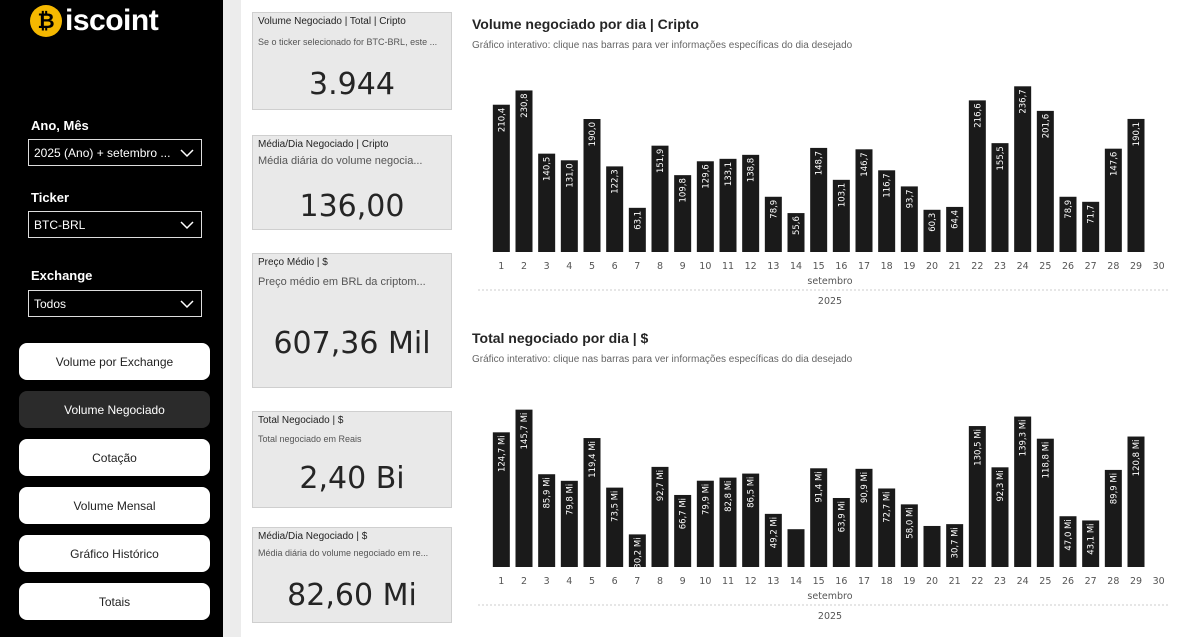 This screenshot has height=637, width=1200. Describe the element at coordinates (115, 224) in the screenshot. I see `ticker-filter-select: BTC-BRL` at that location.